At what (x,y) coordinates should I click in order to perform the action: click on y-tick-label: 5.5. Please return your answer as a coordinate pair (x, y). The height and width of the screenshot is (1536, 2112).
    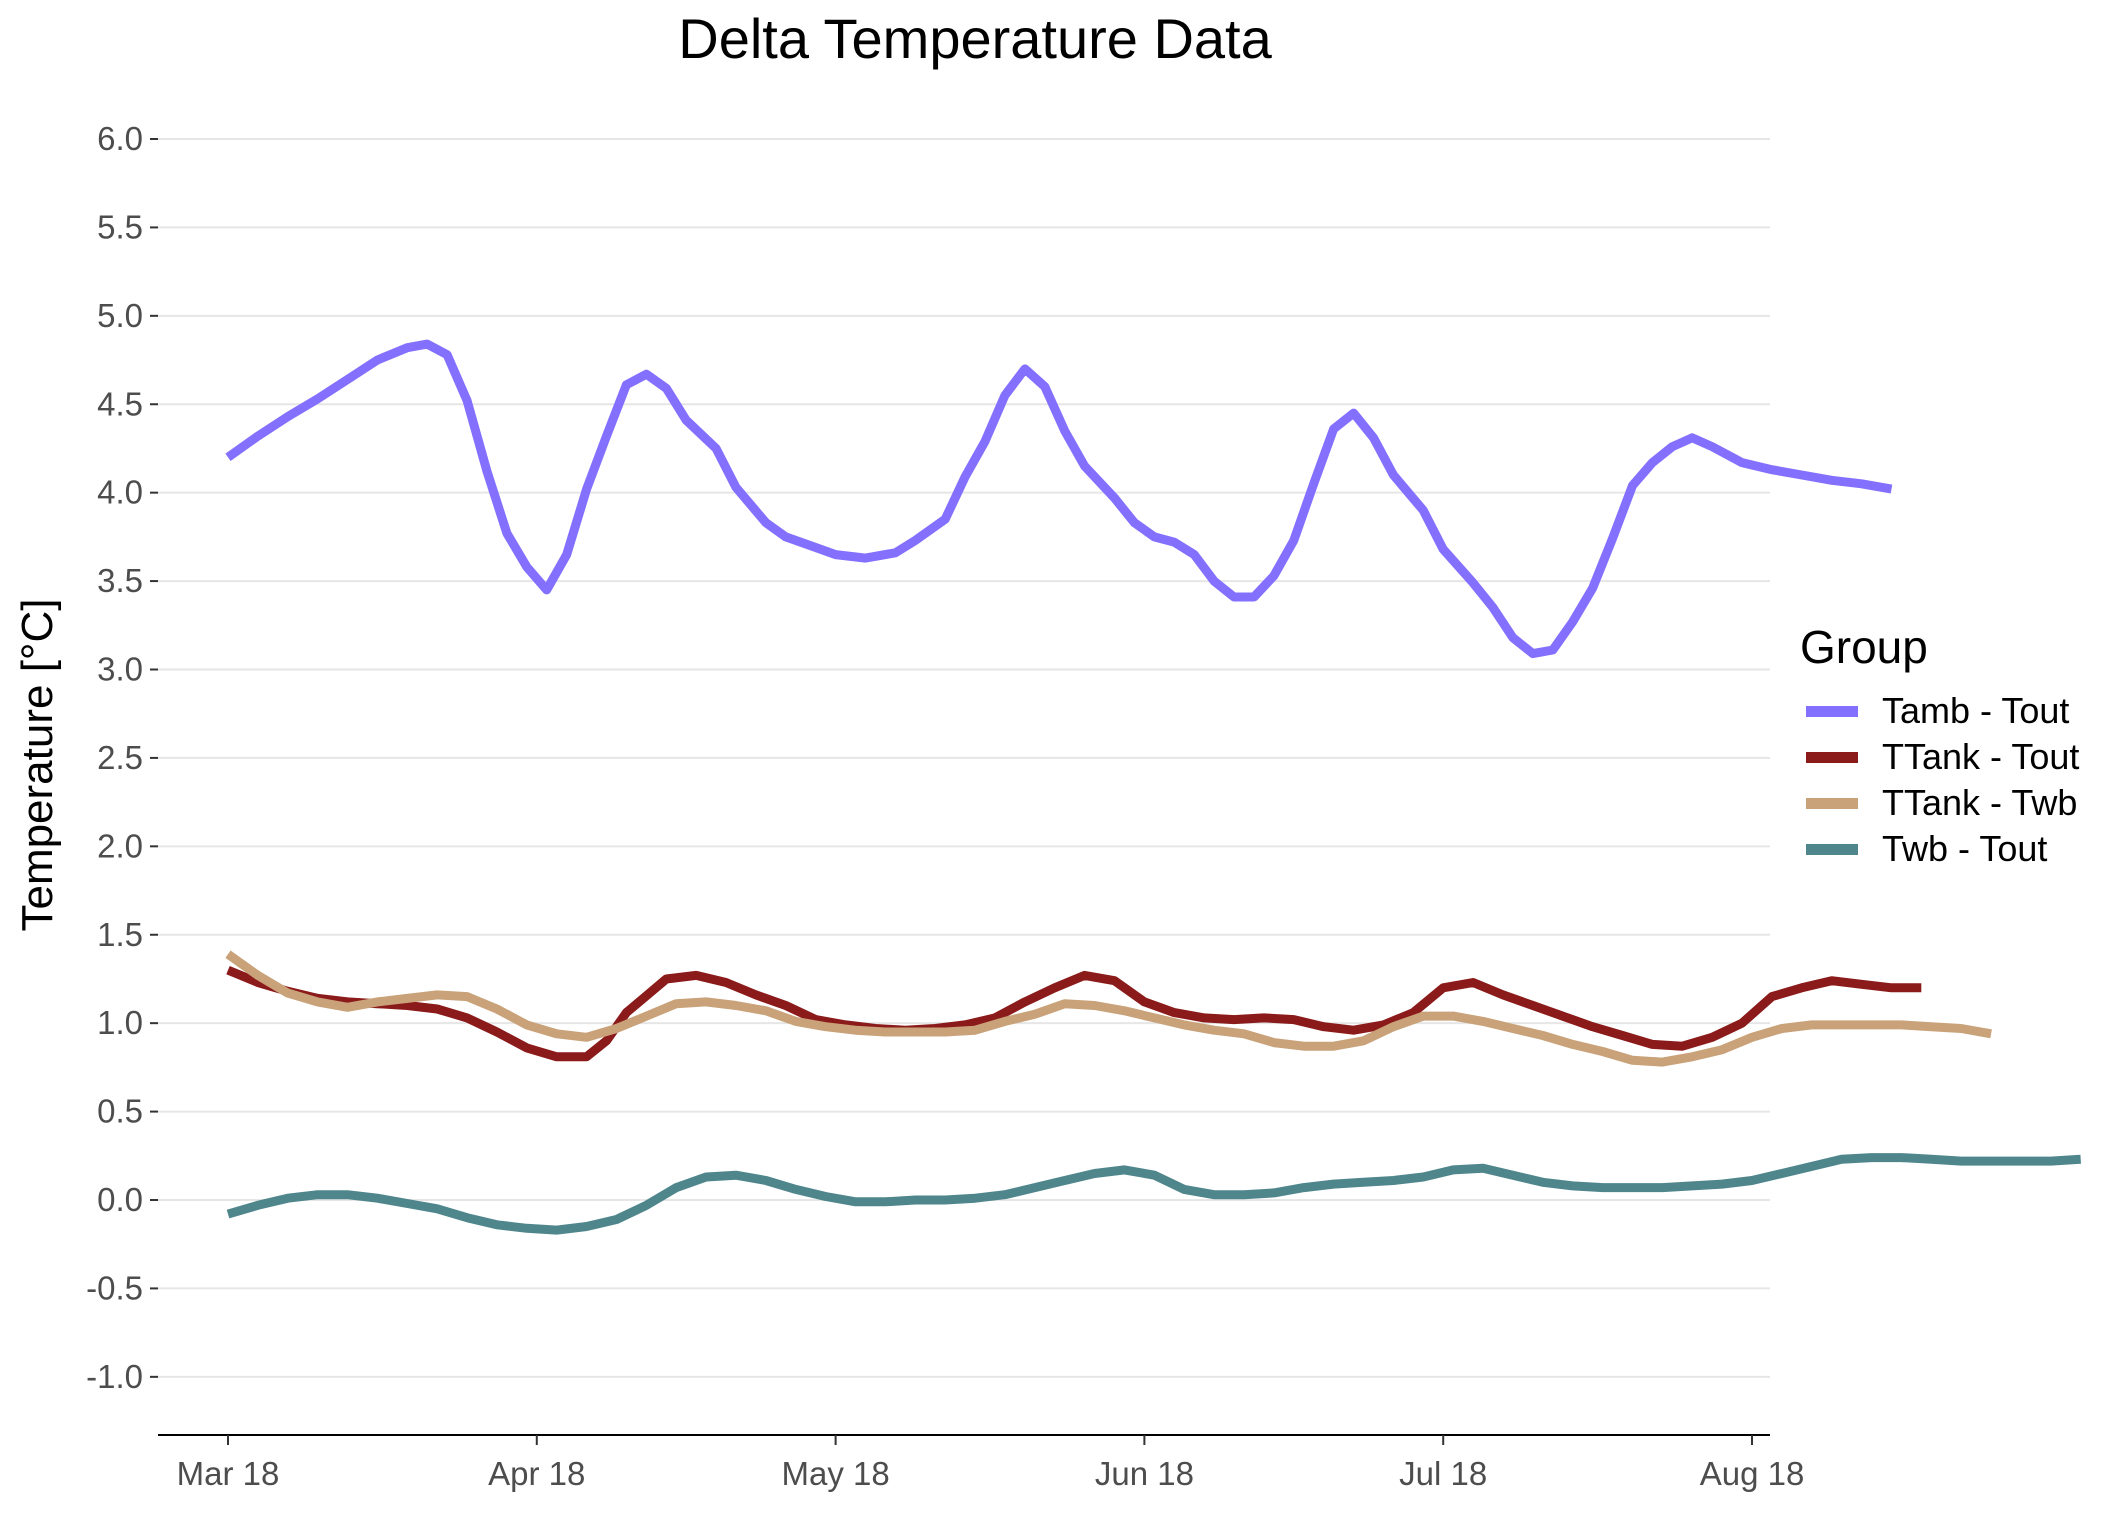
    Looking at the image, I should click on (120, 226).